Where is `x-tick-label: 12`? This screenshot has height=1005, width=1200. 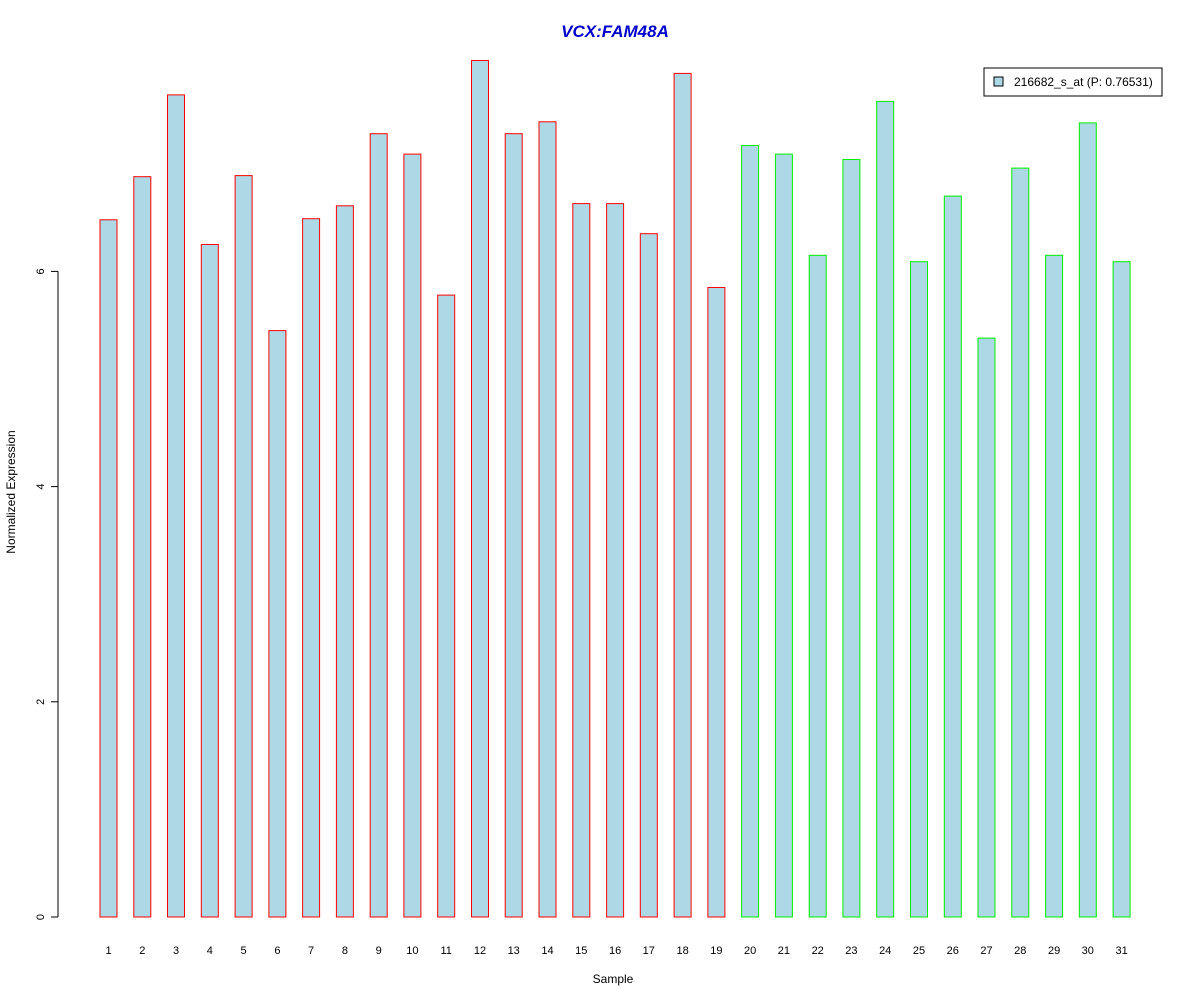
x-tick-label: 12 is located at coordinates (480, 951).